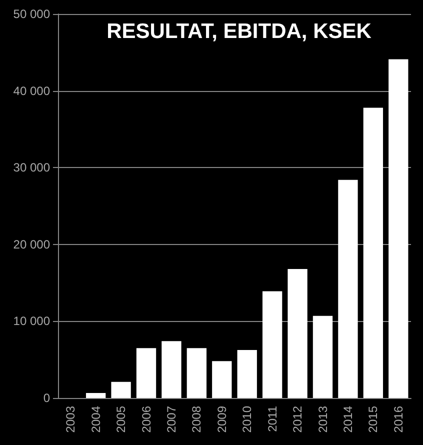 The image size is (423, 445). Describe the element at coordinates (31, 14) in the screenshot. I see `y-tick-label: 50 000` at that location.